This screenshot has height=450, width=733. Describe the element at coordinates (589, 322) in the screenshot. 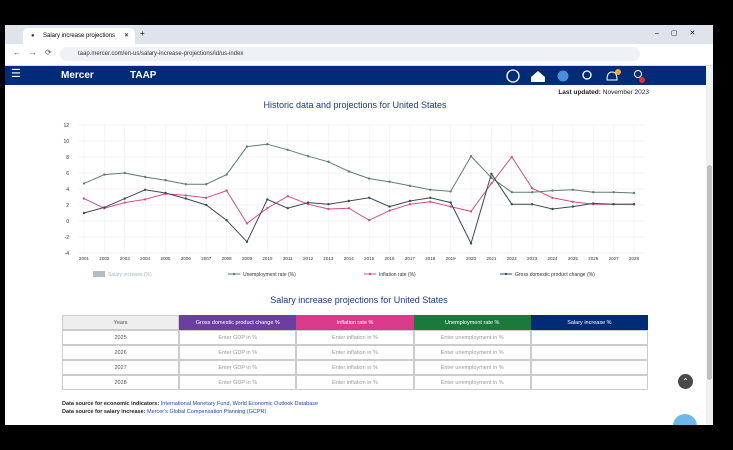

I see `table-header: Salary increase %` at that location.